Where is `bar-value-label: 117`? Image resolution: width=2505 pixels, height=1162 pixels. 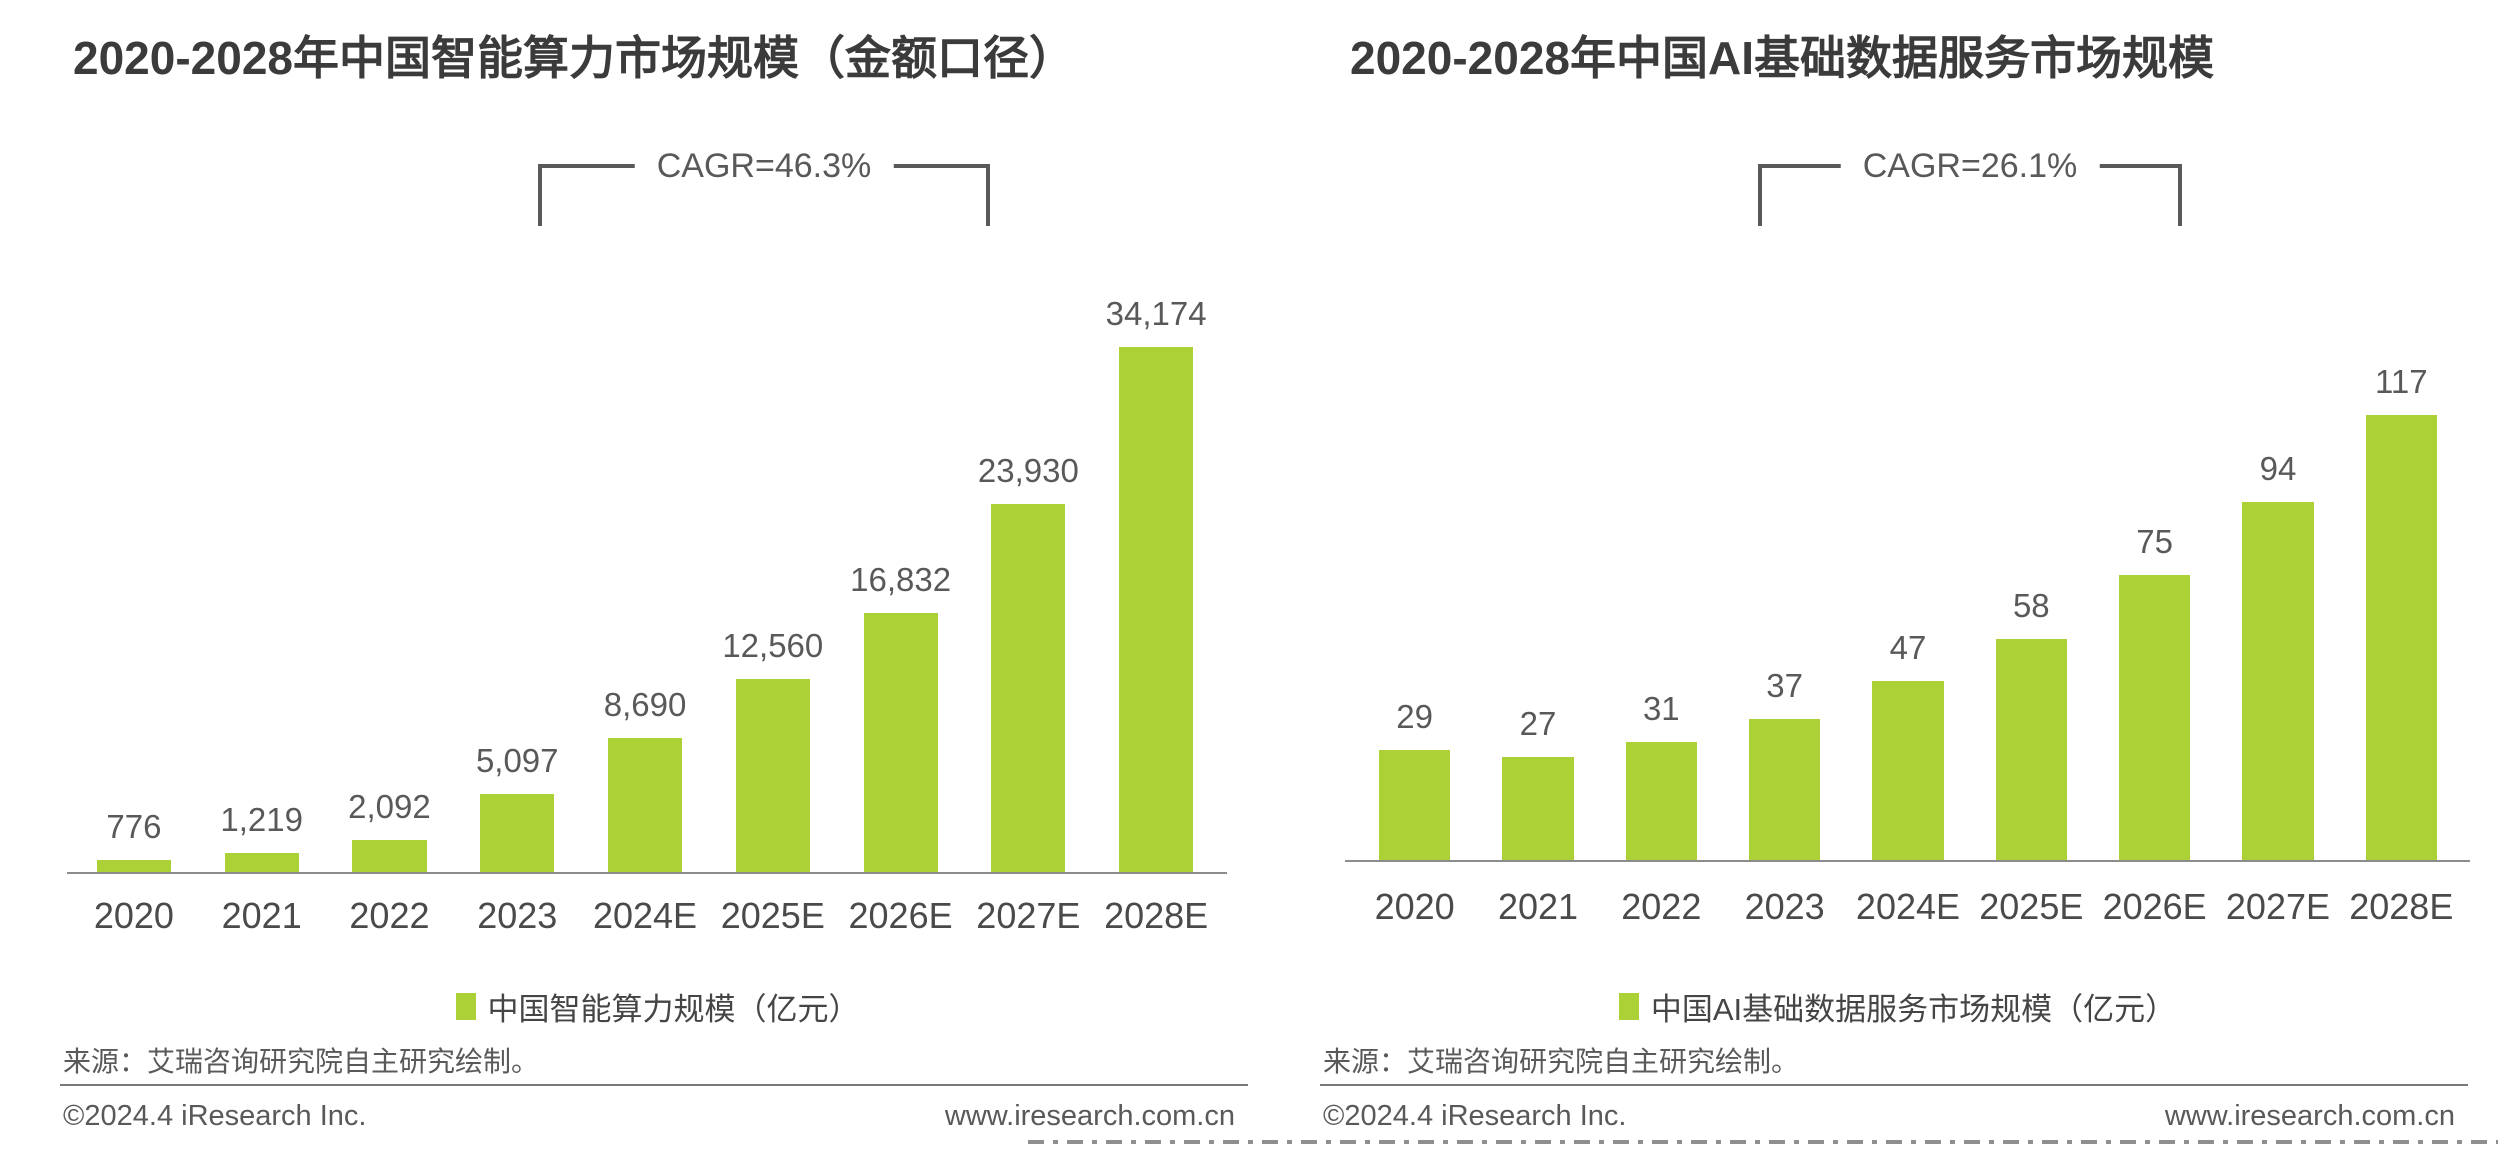 bar-value-label: 117 is located at coordinates (2401, 381).